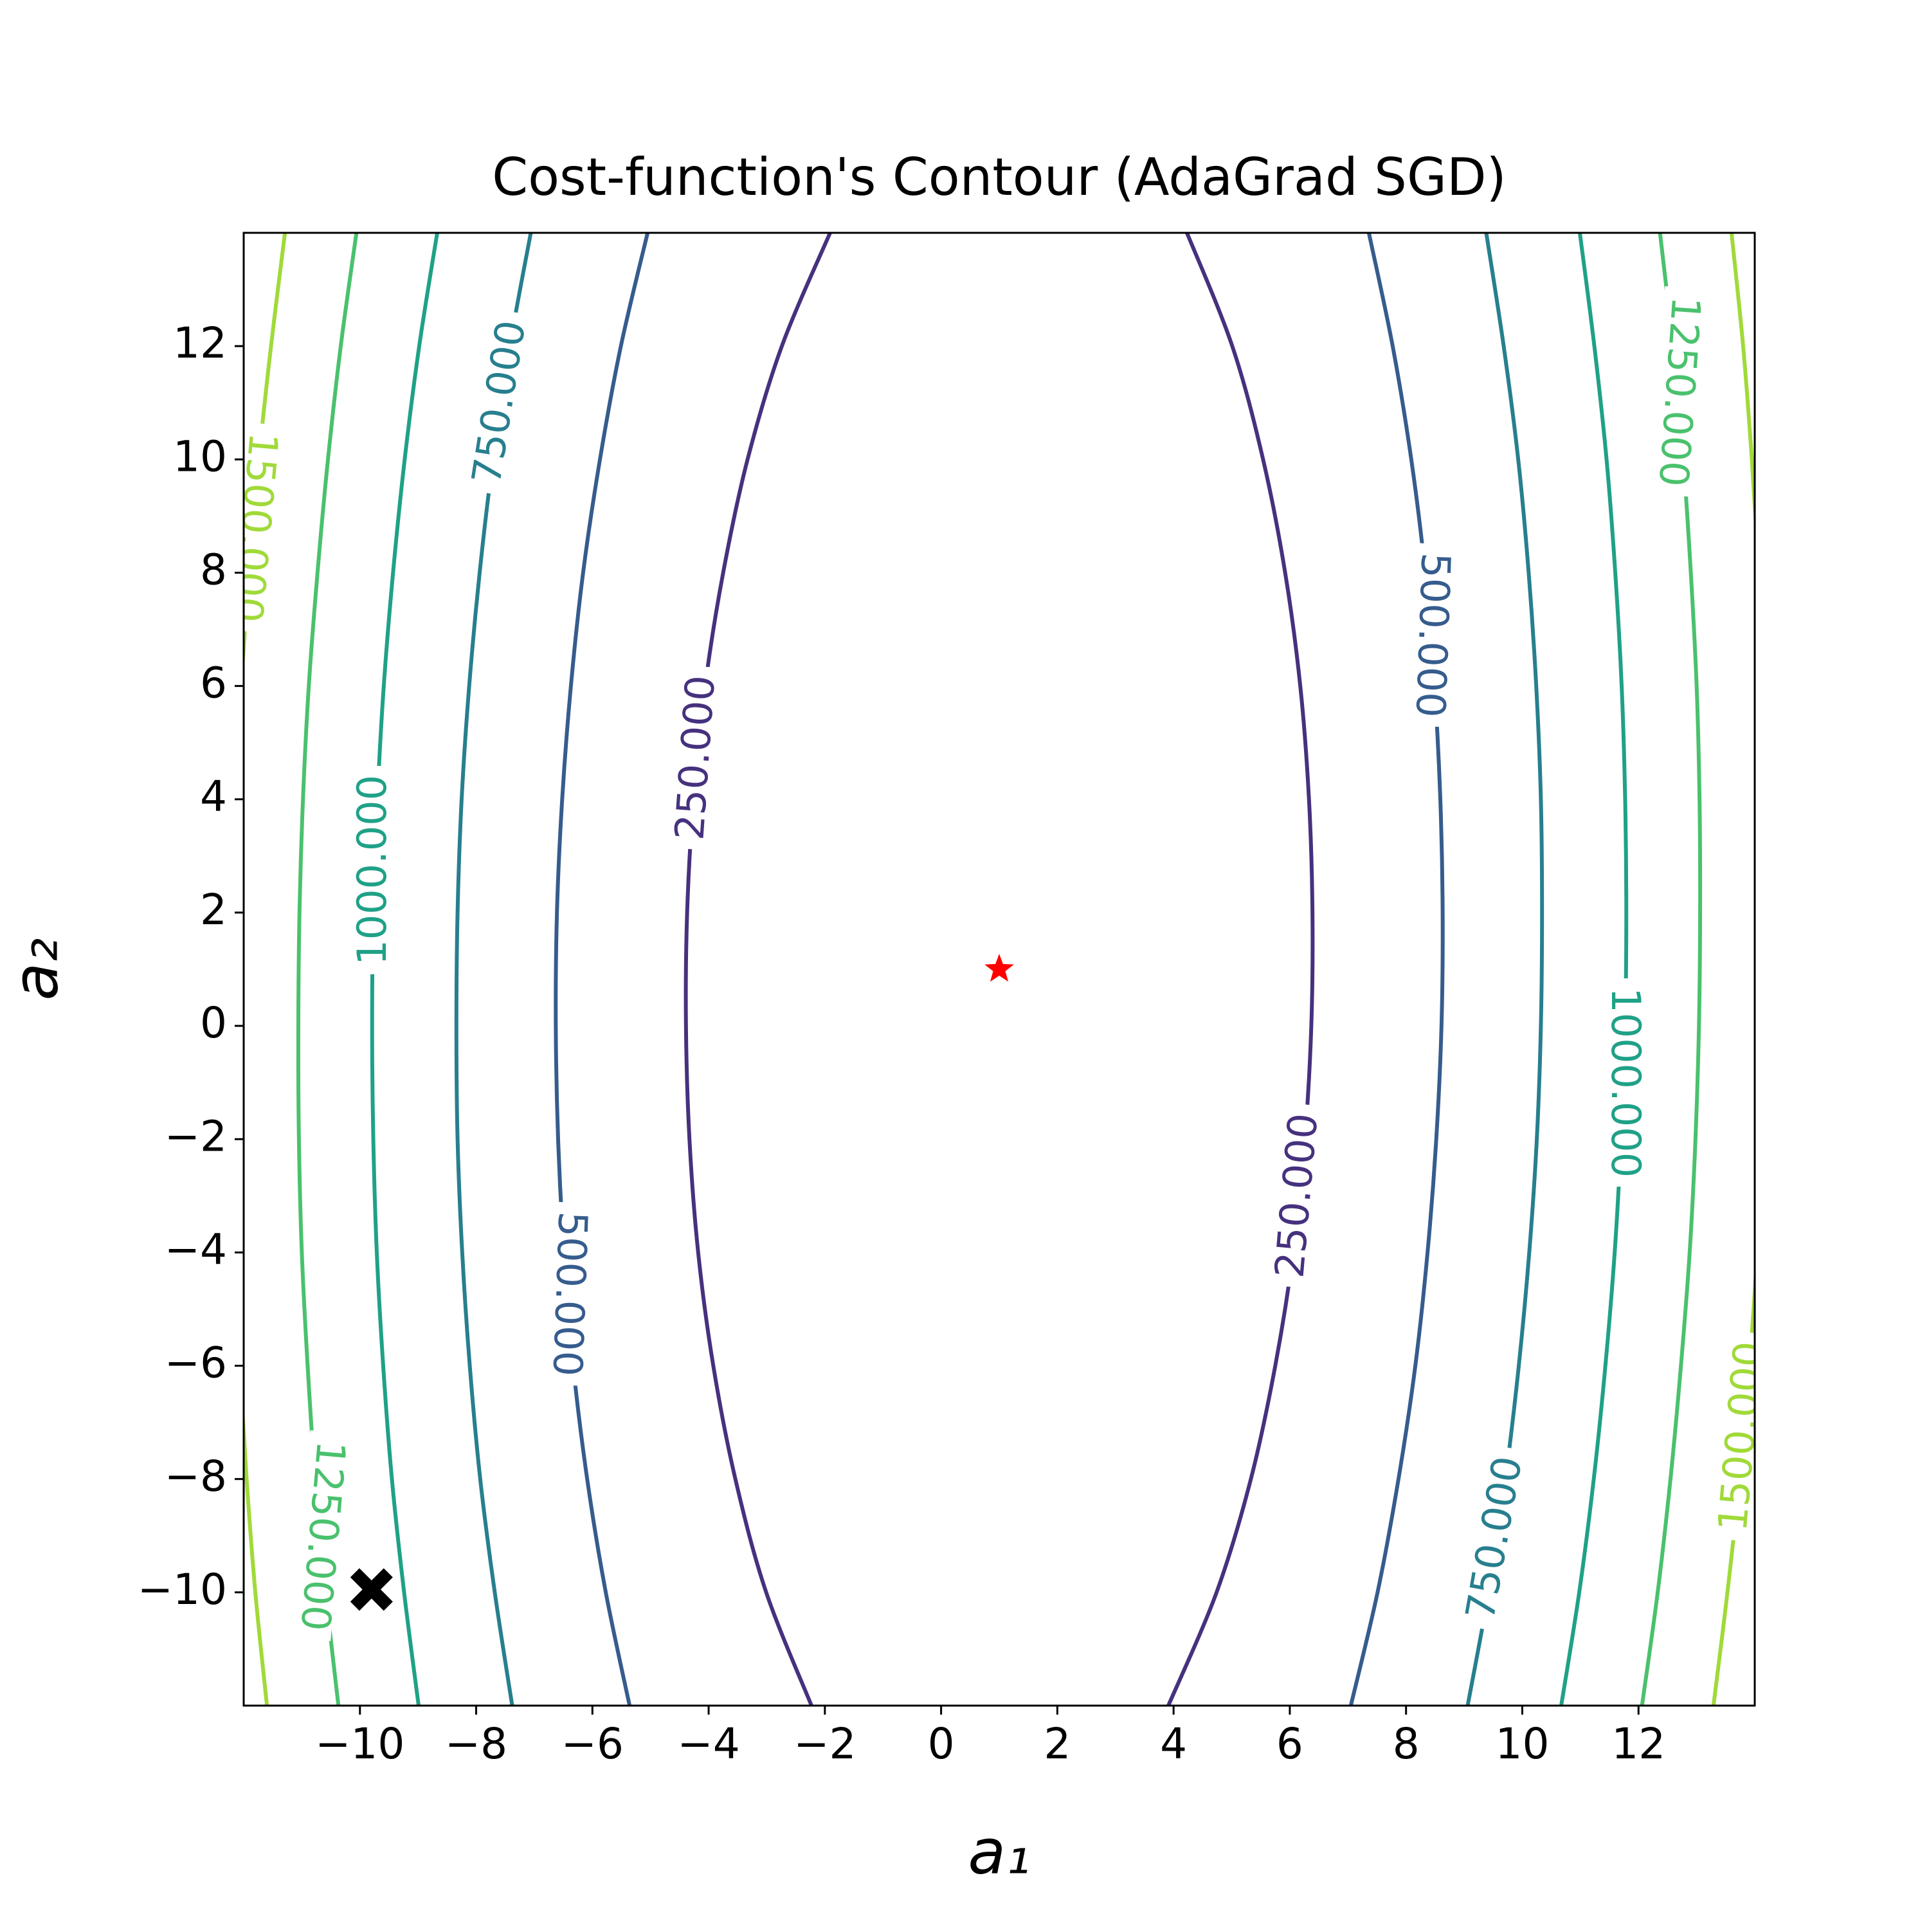 The image size is (1929, 1932). I want to click on x-tick-label: 0, so click(941, 1744).